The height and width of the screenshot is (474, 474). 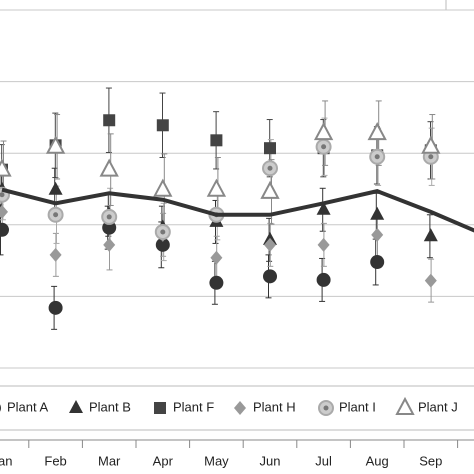 What do you see at coordinates (357, 406) in the screenshot?
I see `legend-label: Plant I` at bounding box center [357, 406].